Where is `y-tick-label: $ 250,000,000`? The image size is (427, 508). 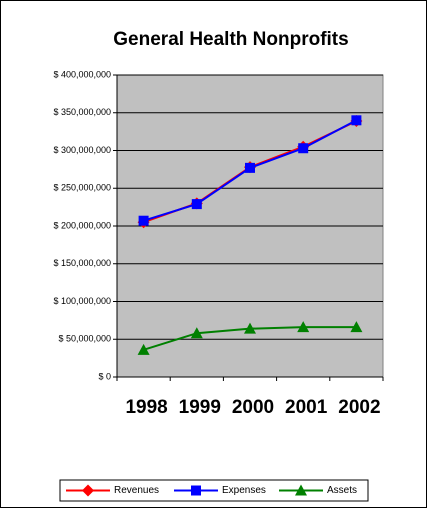
y-tick-label: $ 250,000,000 is located at coordinates (82, 188).